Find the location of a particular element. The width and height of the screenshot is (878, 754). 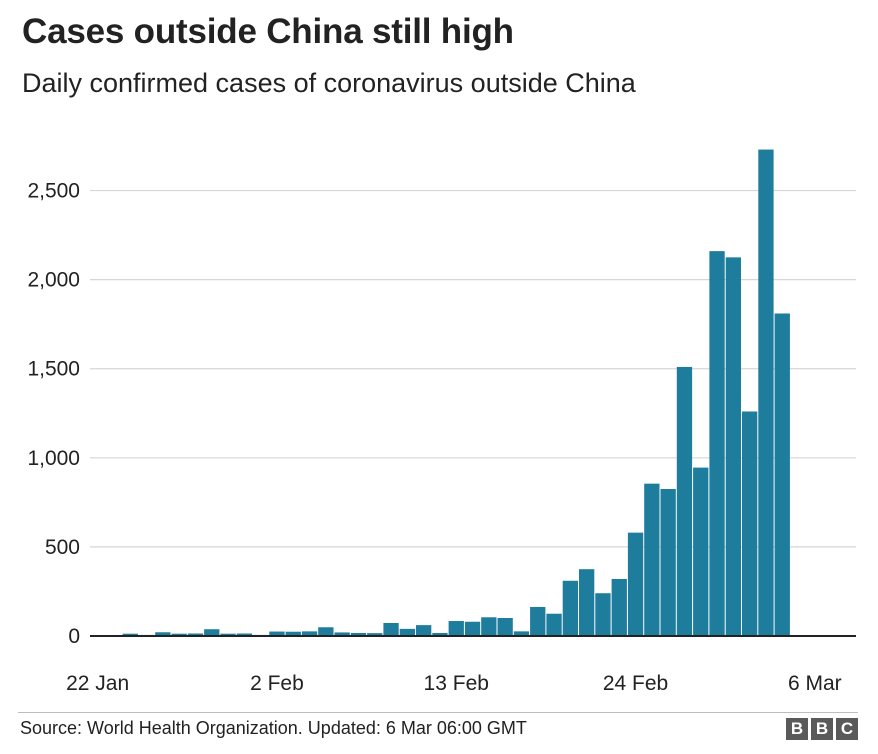

x-tick-label: 13 Feb is located at coordinates (456, 683).